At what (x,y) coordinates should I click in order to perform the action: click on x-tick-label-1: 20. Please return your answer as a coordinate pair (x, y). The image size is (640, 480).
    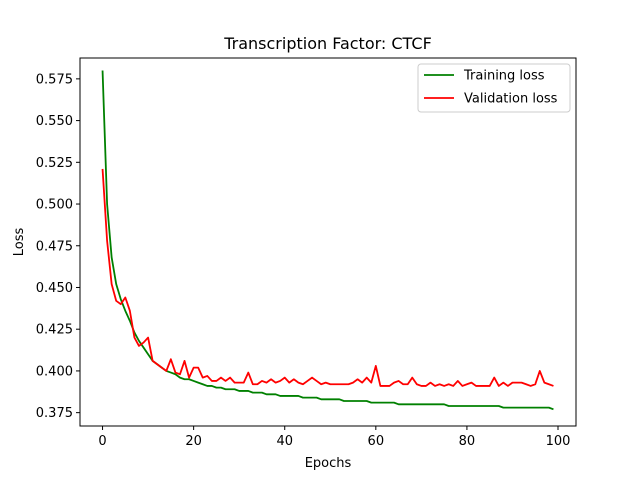
    Looking at the image, I should click on (193, 441).